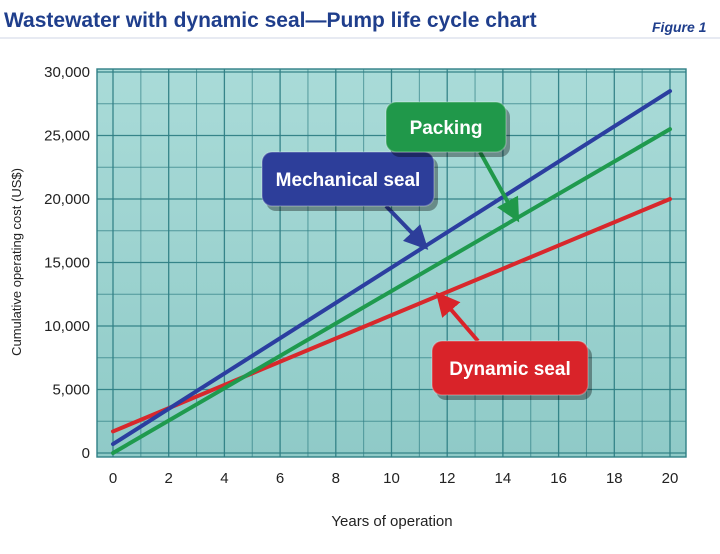 This screenshot has width=720, height=554. I want to click on callout-arrow-dynamic-seal, so click(457, 317).